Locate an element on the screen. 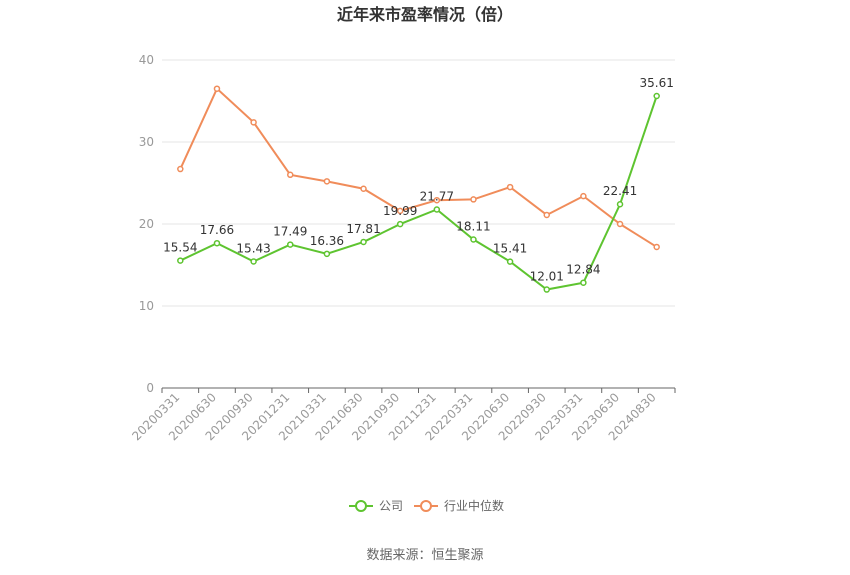 Image resolution: width=850 pixels, height=575 pixels. data-label-company: 22.41 is located at coordinates (620, 191).